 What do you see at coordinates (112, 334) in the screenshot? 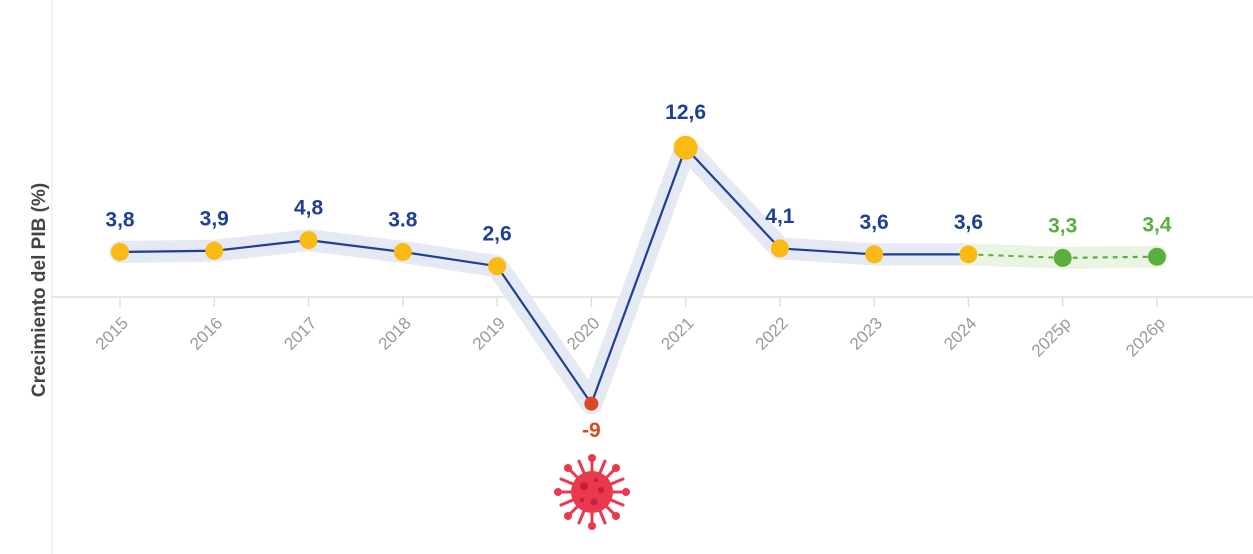
I see `x-tick-label: 2015` at bounding box center [112, 334].